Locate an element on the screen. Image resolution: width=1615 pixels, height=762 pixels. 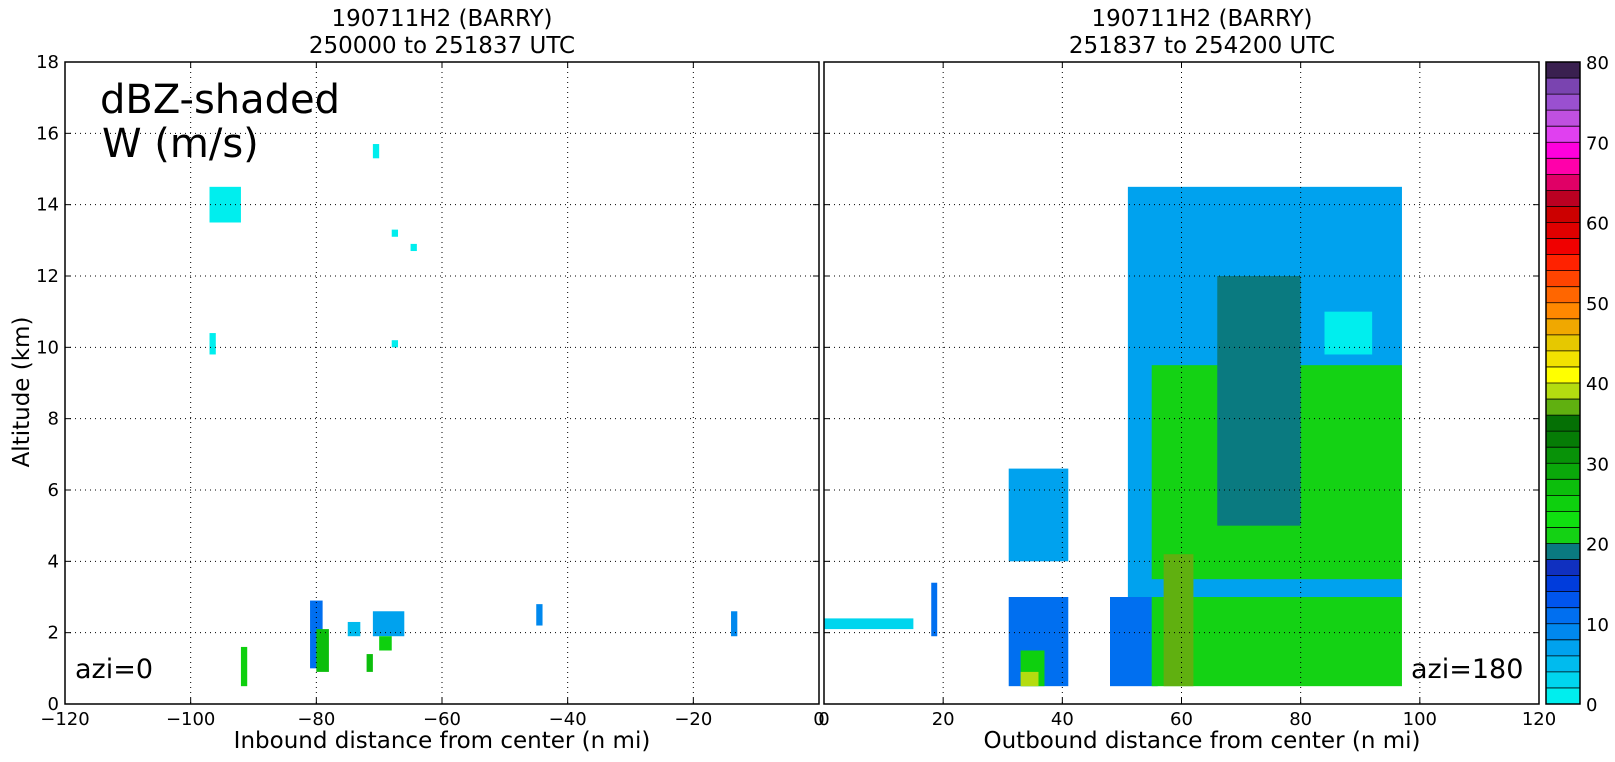
left-title: 190711H2 (BARRY) 250000 to 251837 UTC is located at coordinates (442, 33).